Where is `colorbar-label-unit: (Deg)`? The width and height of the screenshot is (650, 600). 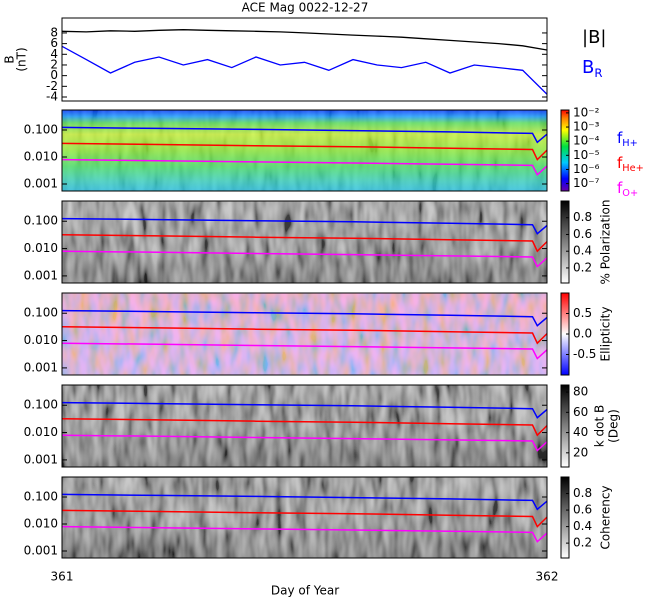 colorbar-label-unit: (Deg) is located at coordinates (614, 426).